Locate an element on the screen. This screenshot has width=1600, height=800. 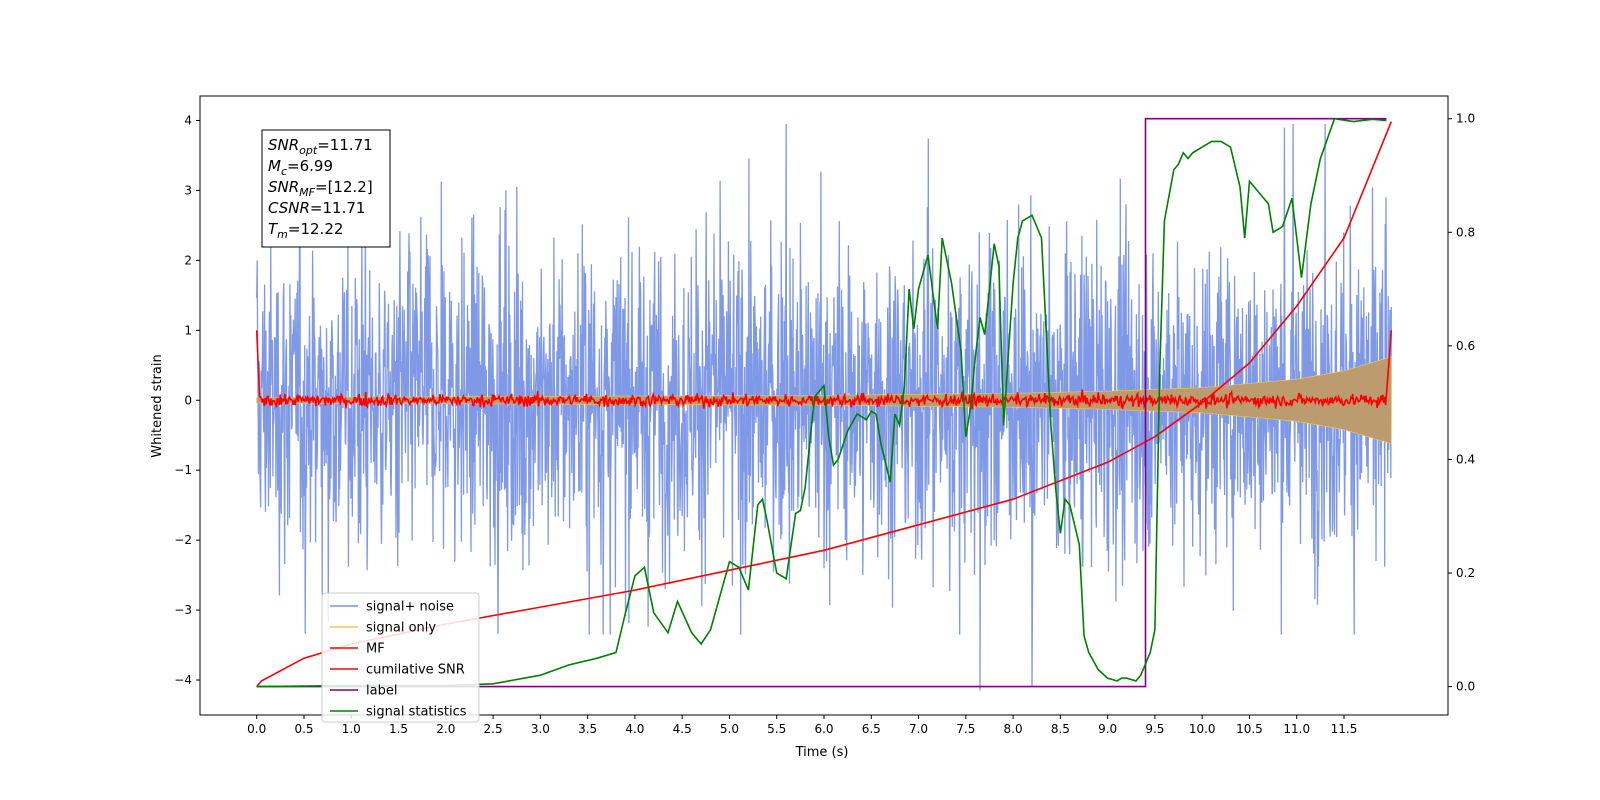
x-tick-label: 4.0 is located at coordinates (634, 729).